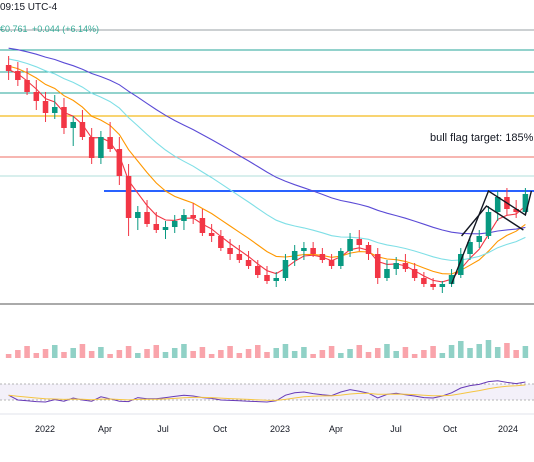 The width and height of the screenshot is (534, 462). I want to click on x-tick-label: 2024, so click(508, 429).